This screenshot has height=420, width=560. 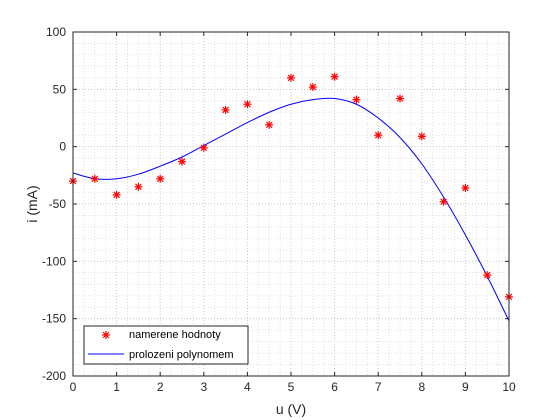 What do you see at coordinates (54, 261) in the screenshot?
I see `y-tick-label: -100` at bounding box center [54, 261].